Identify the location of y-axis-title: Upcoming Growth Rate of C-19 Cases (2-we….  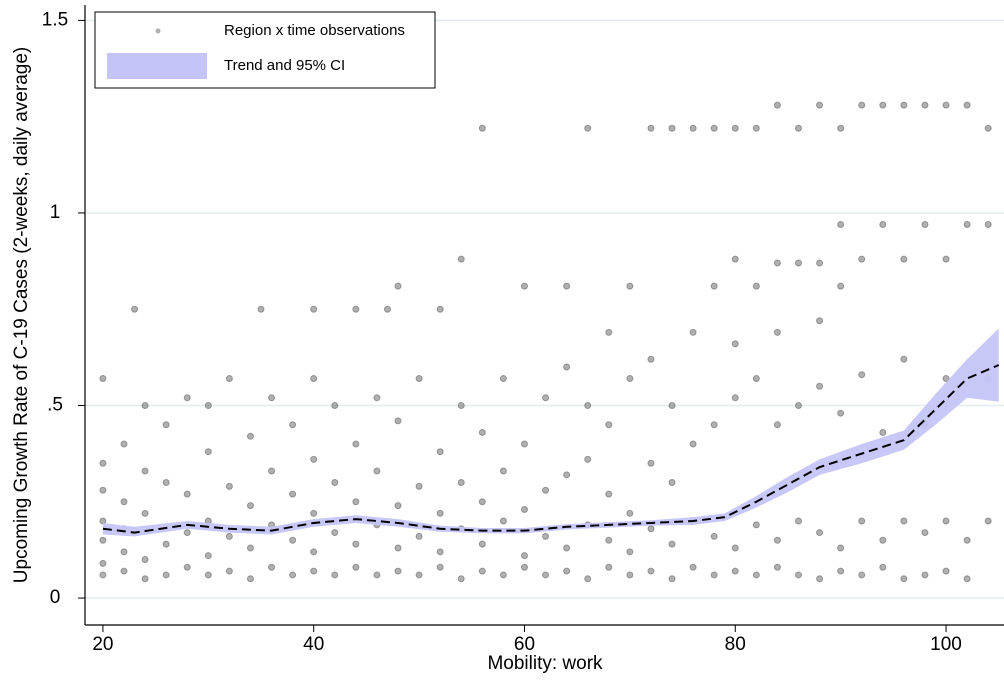
(21, 315).